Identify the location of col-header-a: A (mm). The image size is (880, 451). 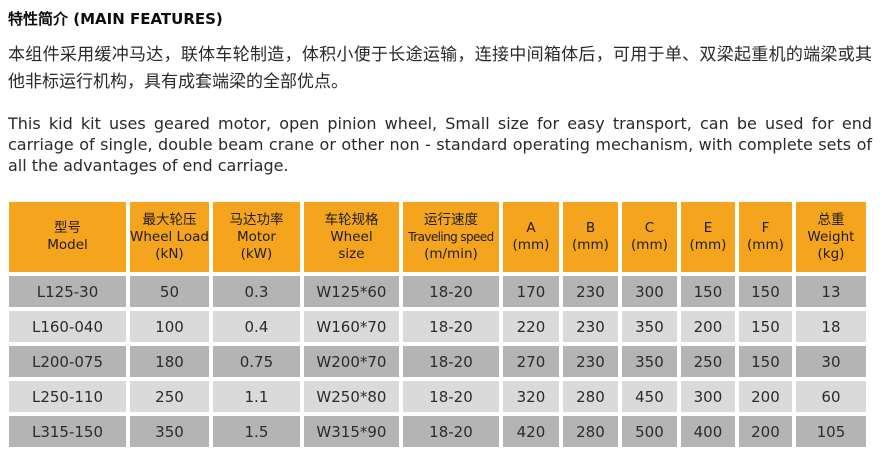
(530, 237).